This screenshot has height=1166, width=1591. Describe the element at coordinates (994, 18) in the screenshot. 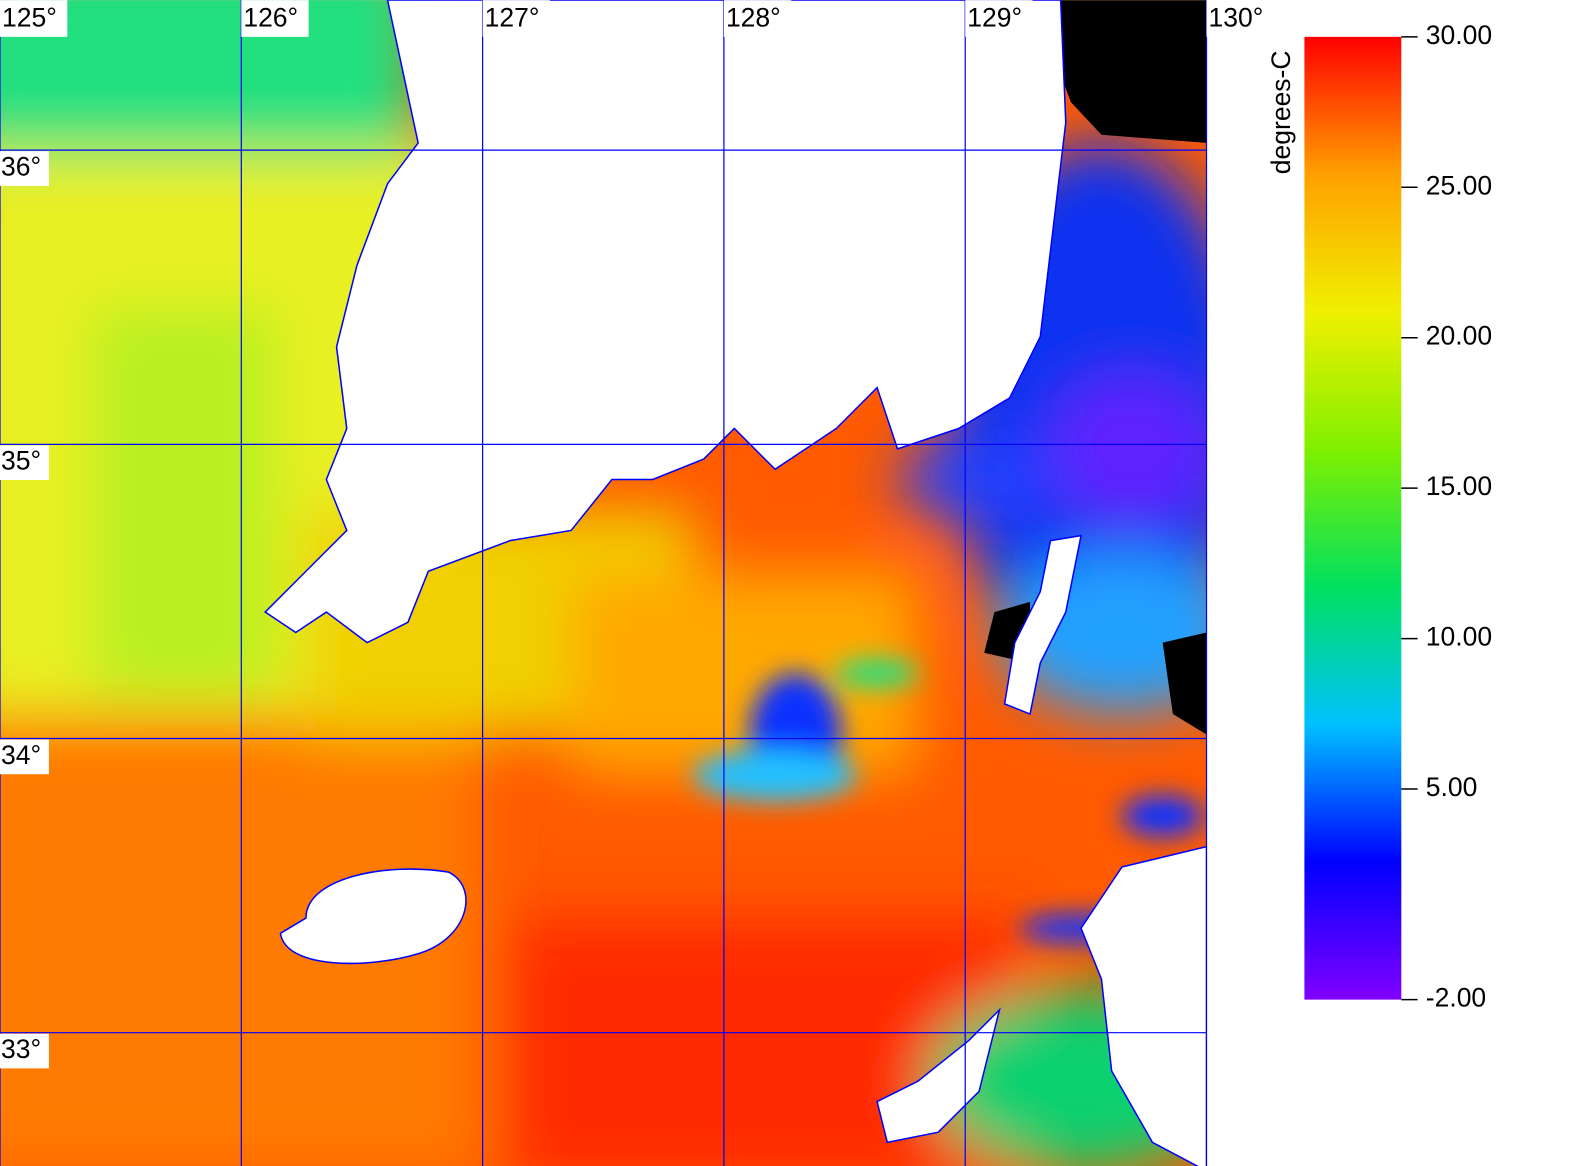

I see `lon-label: 129°` at that location.